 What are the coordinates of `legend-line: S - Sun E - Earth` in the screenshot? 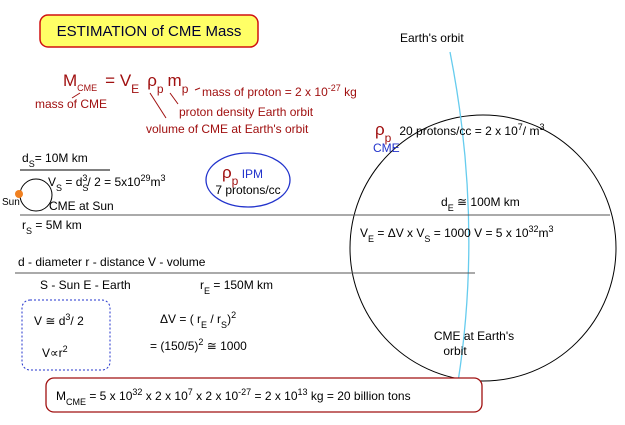 It's located at (85, 285).